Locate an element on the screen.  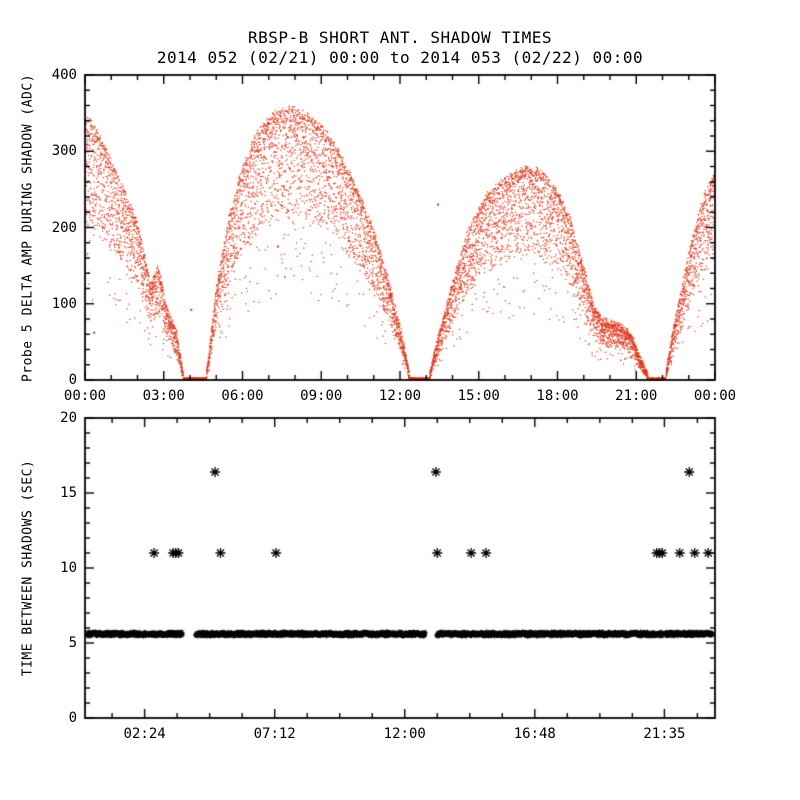
y-tick-label: 5 is located at coordinates (72, 643).